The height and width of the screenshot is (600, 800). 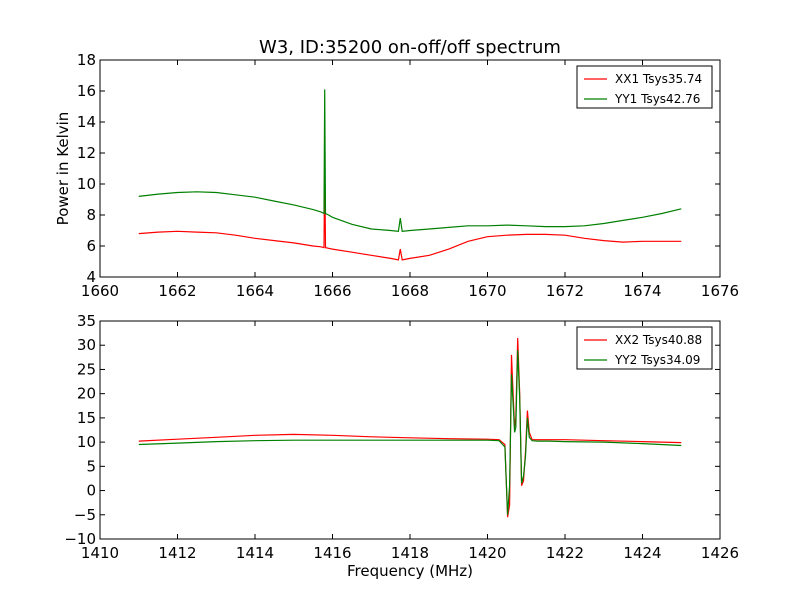 What do you see at coordinates (91, 215) in the screenshot?
I see `y-tick-label: 8` at bounding box center [91, 215].